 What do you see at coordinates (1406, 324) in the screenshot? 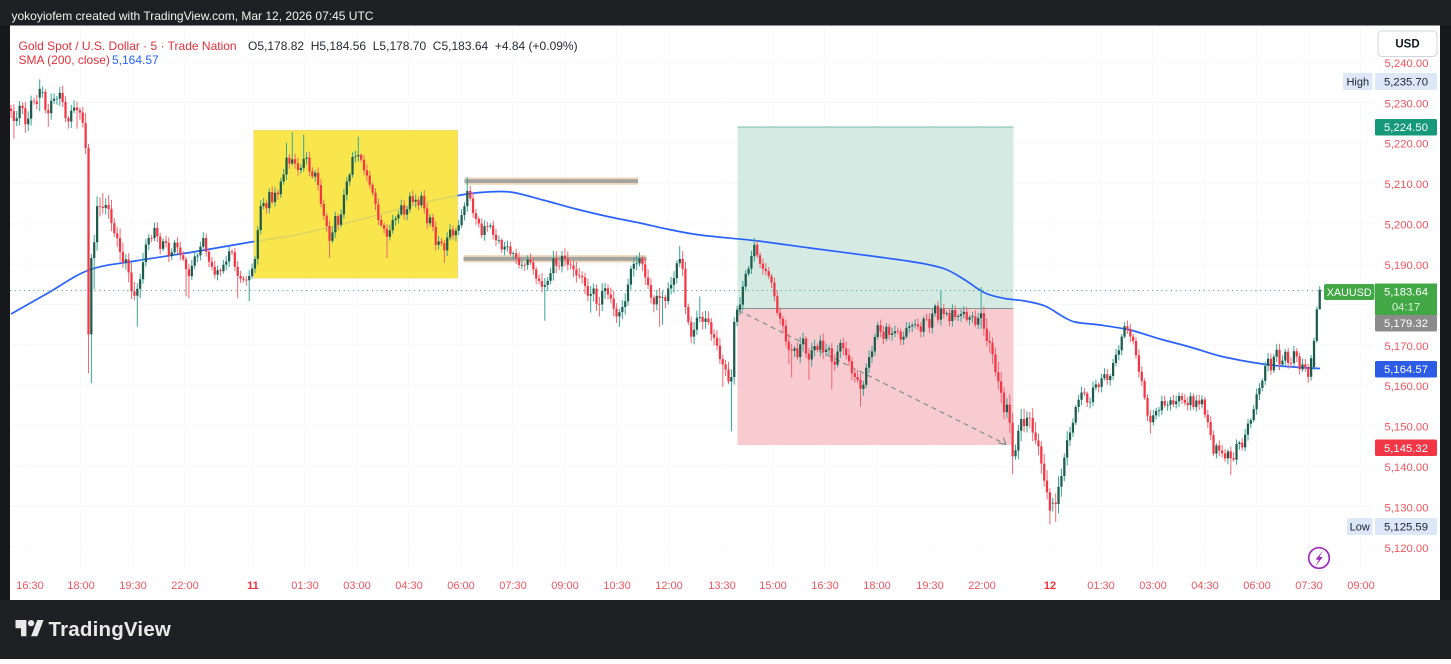
I see `svg-text: 5,179.32` at bounding box center [1406, 324].